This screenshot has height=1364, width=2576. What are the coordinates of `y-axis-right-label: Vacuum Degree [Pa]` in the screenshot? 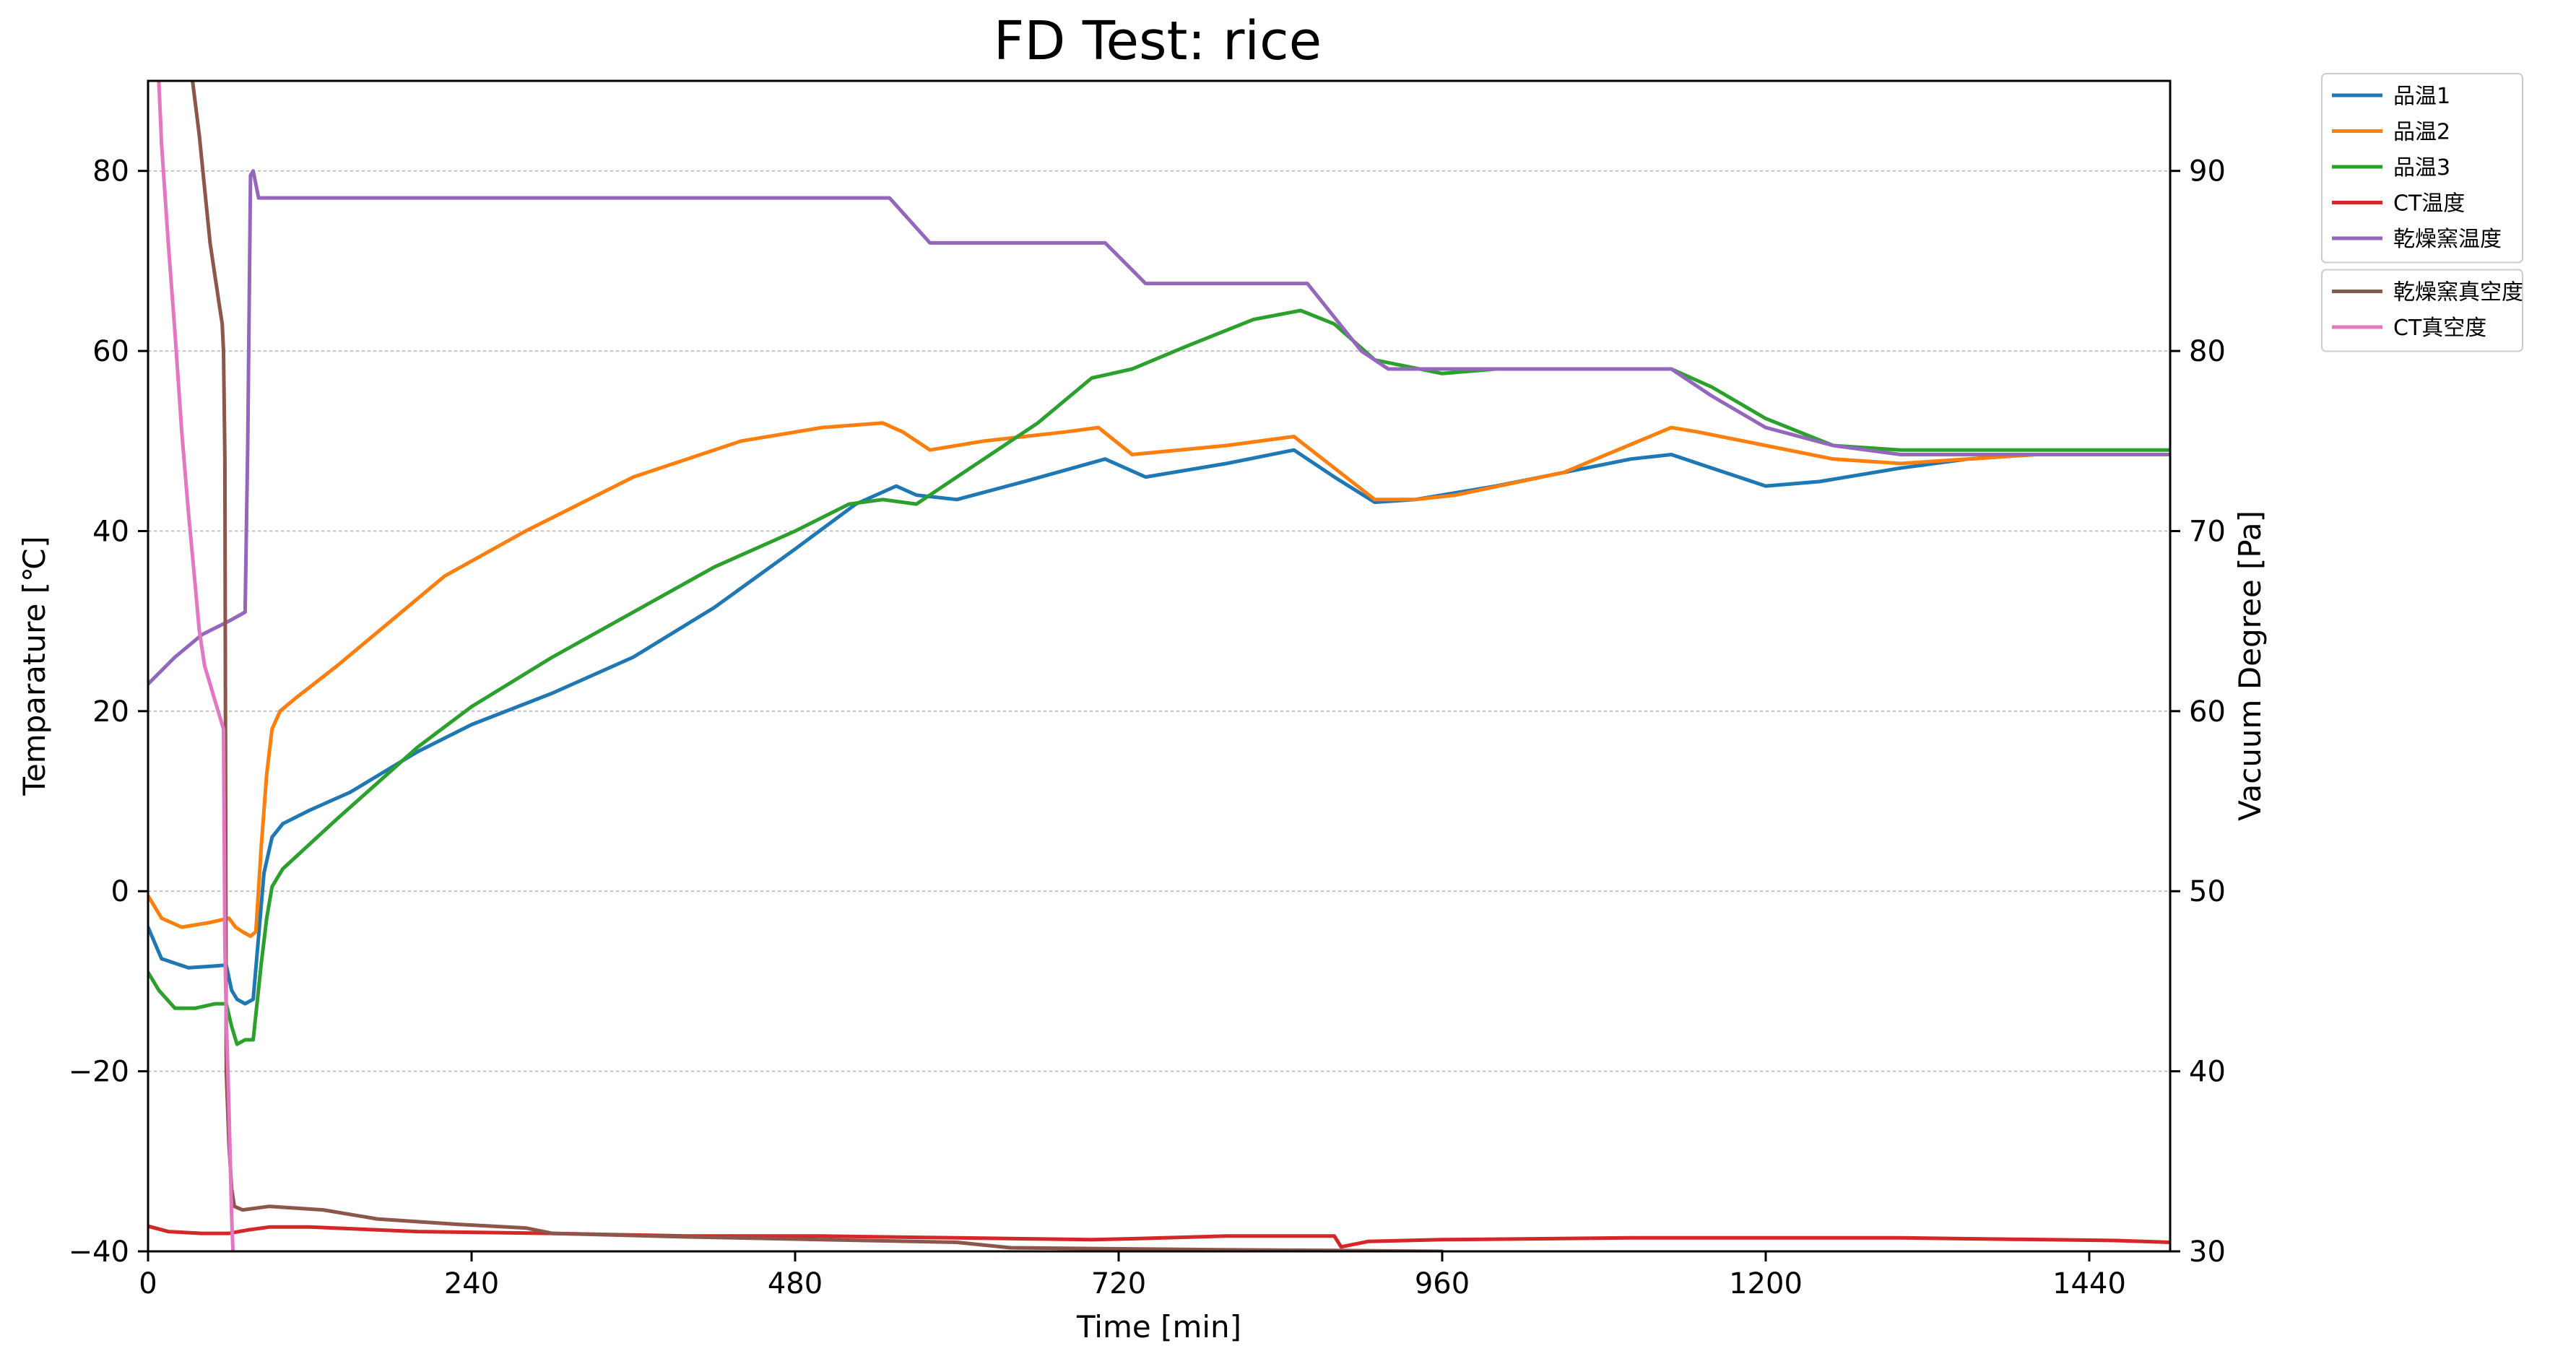 It's located at (2250, 666).